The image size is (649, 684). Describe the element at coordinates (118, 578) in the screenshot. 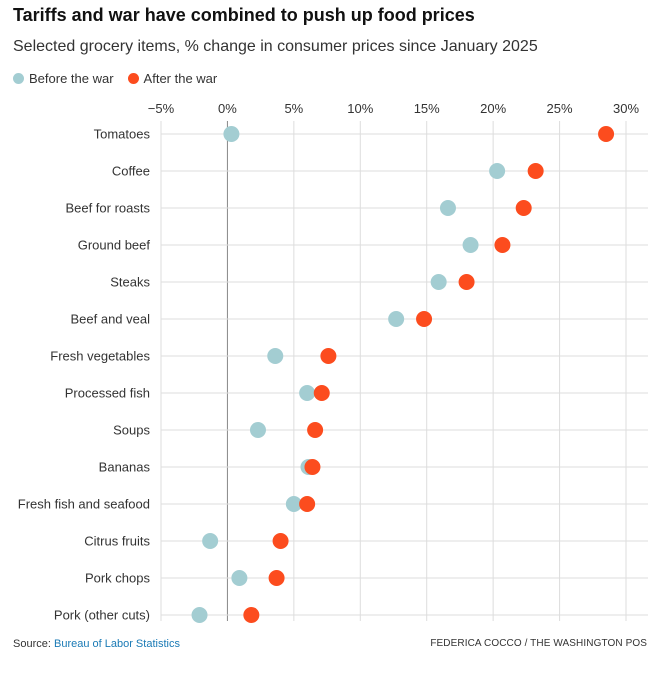

I see `category-label: Pork chops` at that location.